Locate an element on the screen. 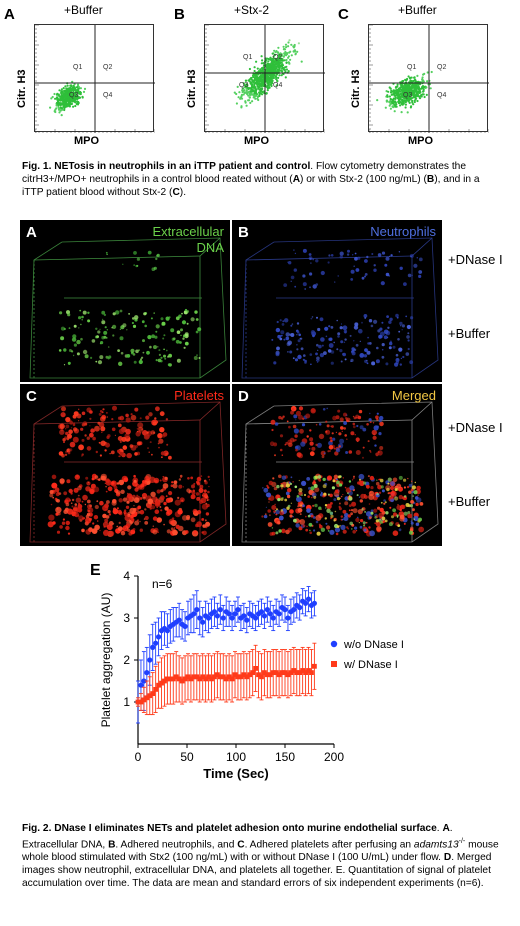 This screenshot has height=926, width=520. channel-label: Extracellular DNA is located at coordinates (188, 240).